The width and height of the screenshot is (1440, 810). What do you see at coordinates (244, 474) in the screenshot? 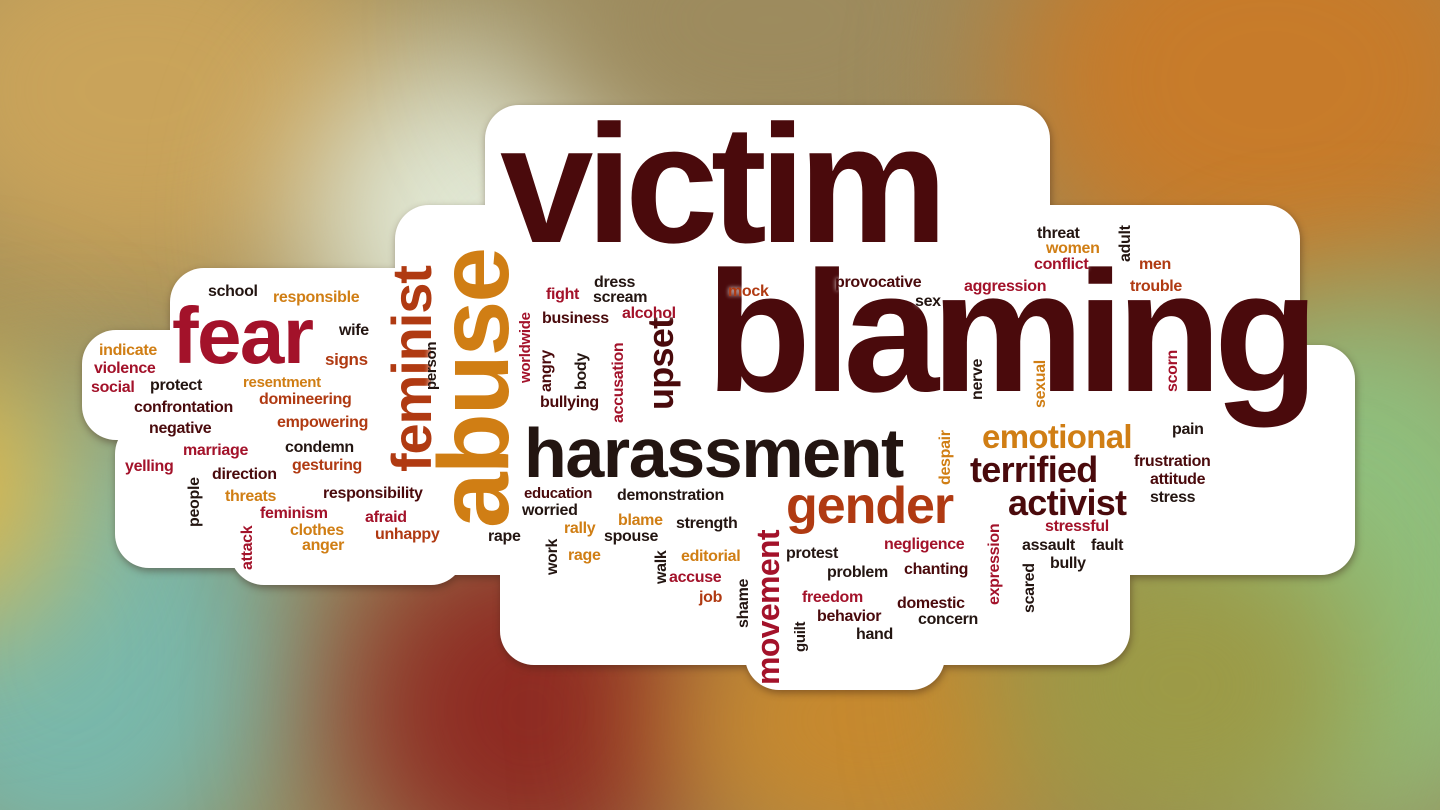
I see `word-direction: direction` at bounding box center [244, 474].